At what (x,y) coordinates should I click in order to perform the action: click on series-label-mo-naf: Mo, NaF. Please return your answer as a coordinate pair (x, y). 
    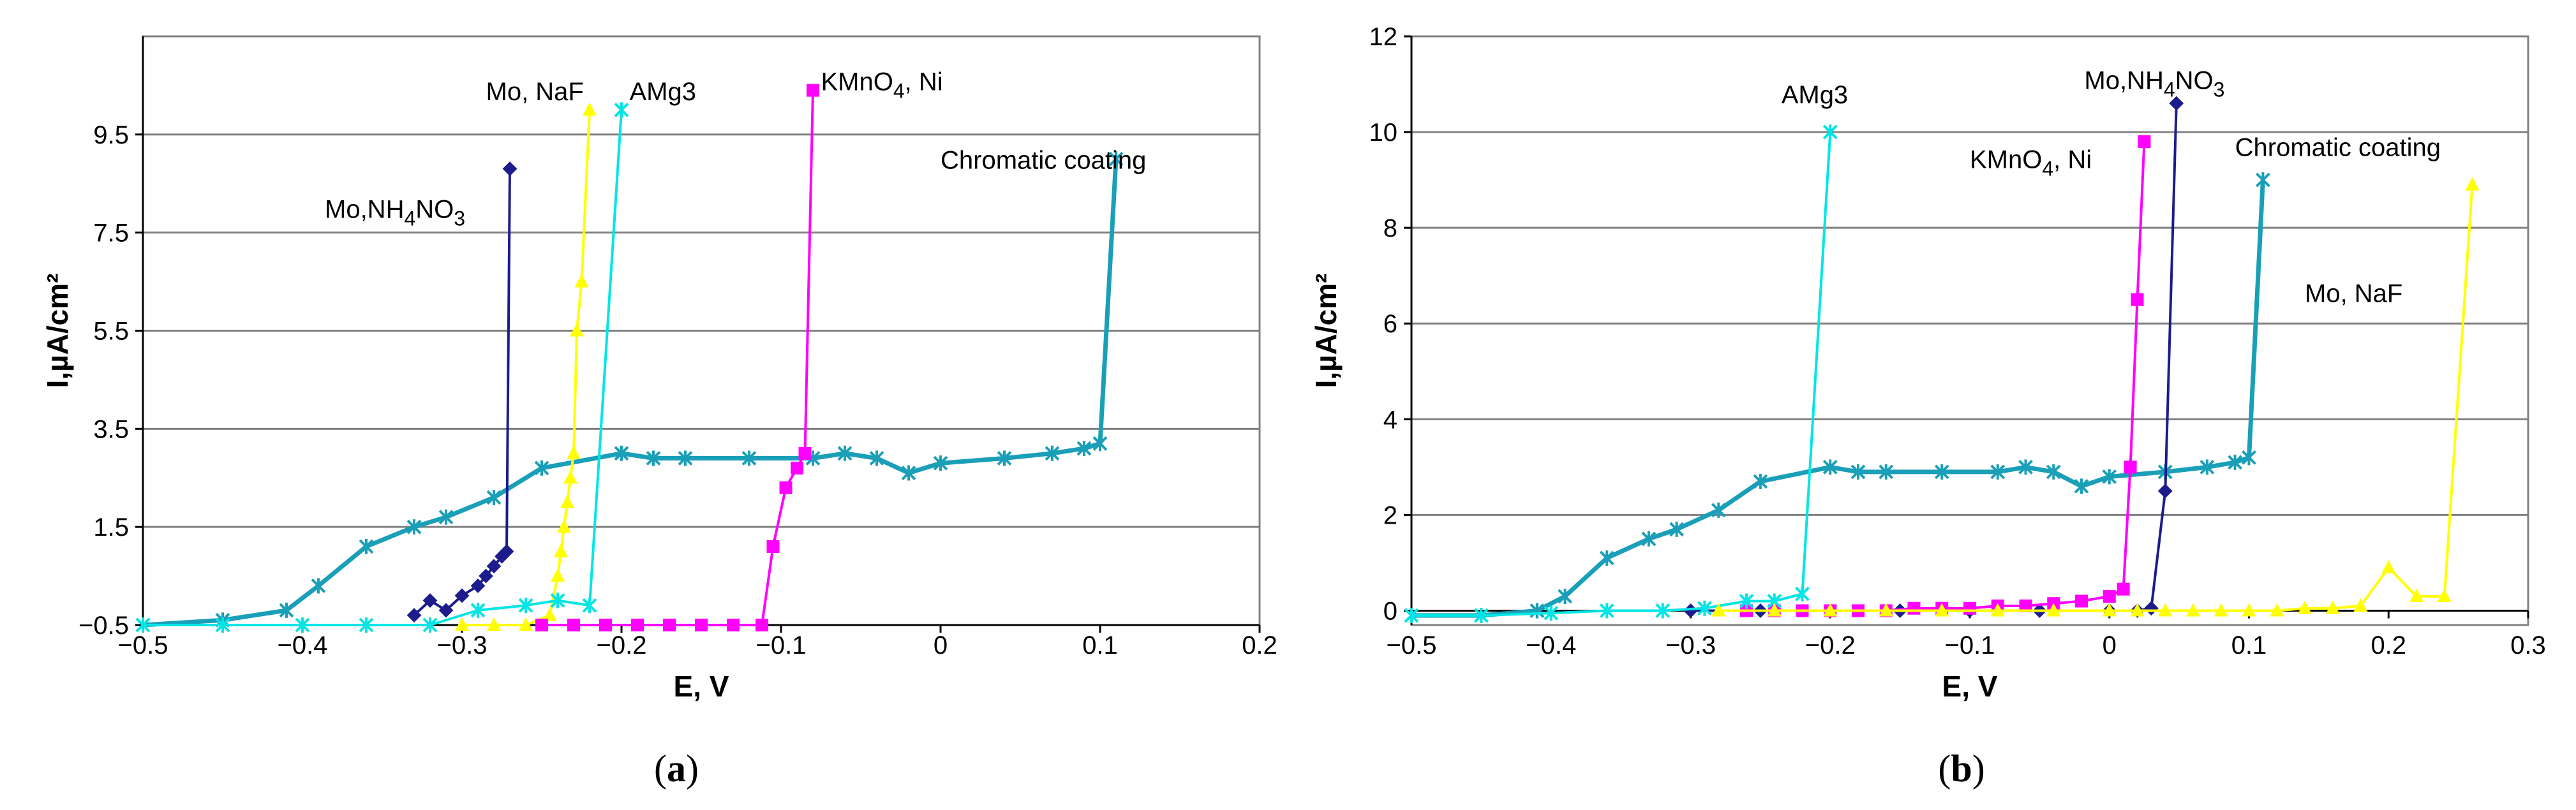
    Looking at the image, I should click on (535, 92).